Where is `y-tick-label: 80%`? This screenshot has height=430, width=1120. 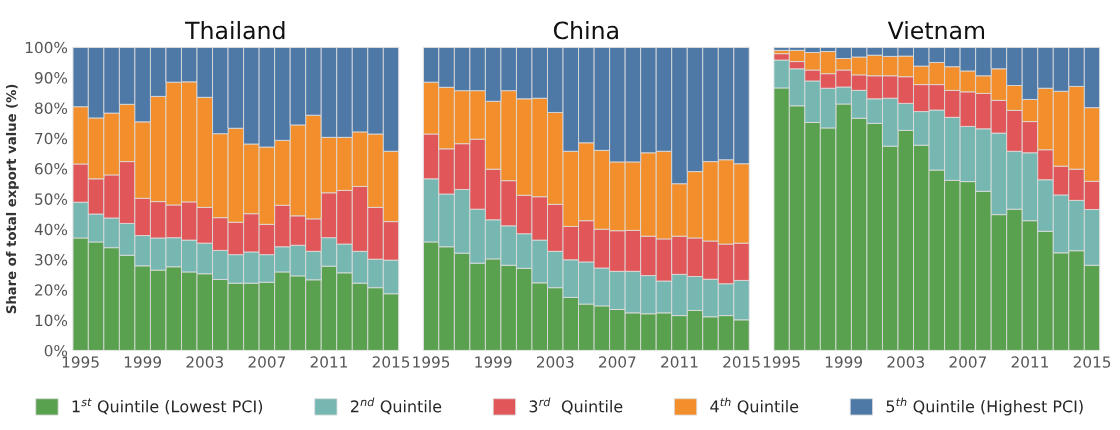
y-tick-label: 80% is located at coordinates (51, 108).